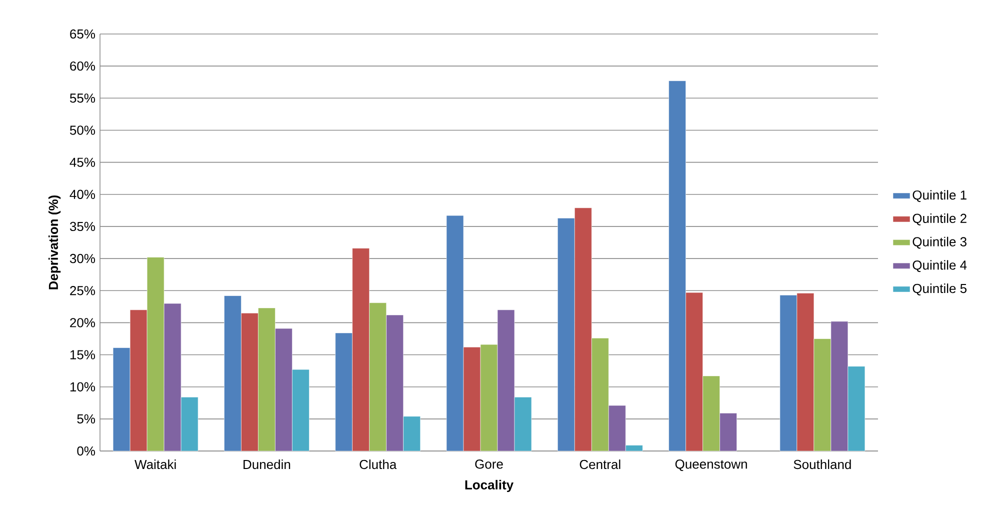 The image size is (994, 525). I want to click on y-axis-title: Deprivation (%), so click(54, 242).